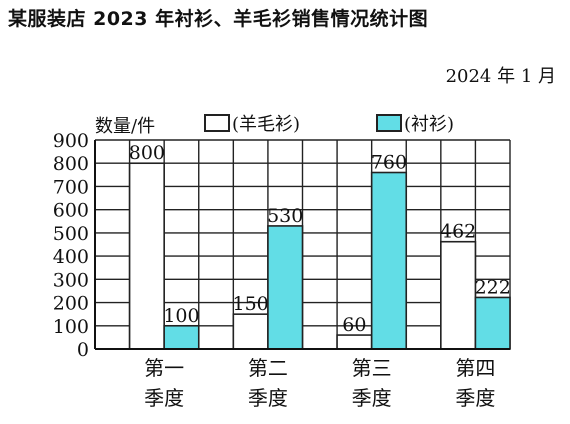 The image size is (570, 424). What do you see at coordinates (181, 316) in the screenshot?
I see `data-label-shirt: 100` at bounding box center [181, 316].